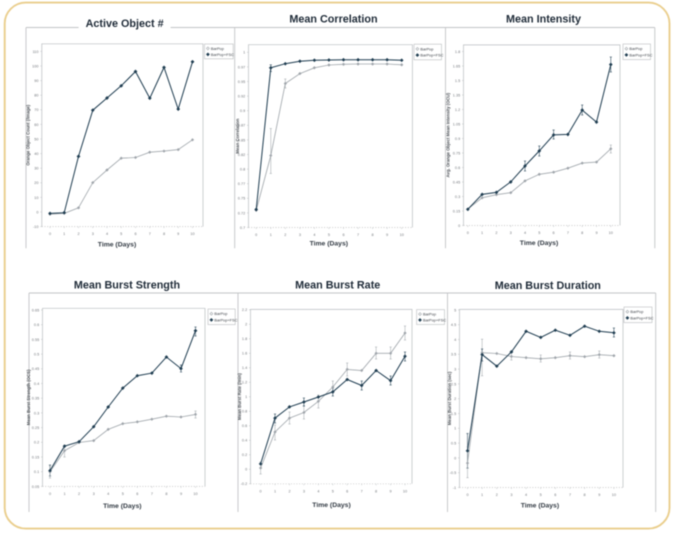 This screenshot has height=533, width=673. I want to click on svg-text: -0.2, so click(244, 484).